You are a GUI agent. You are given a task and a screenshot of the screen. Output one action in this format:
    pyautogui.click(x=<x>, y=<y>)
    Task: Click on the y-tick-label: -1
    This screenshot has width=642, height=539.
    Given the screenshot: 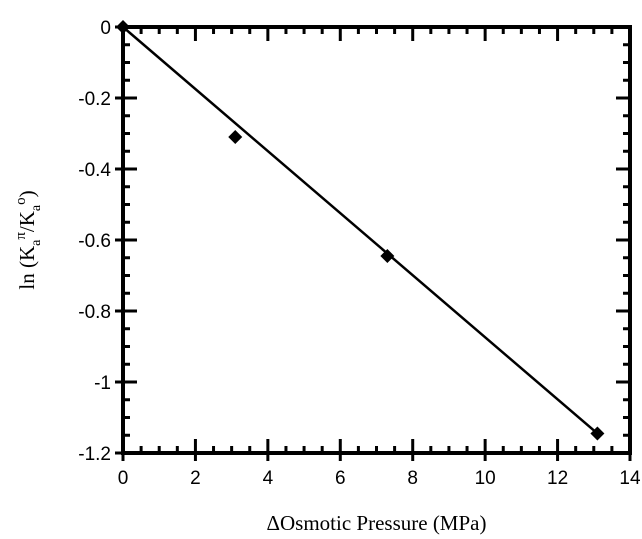 What is the action you would take?
    pyautogui.click(x=102, y=383)
    